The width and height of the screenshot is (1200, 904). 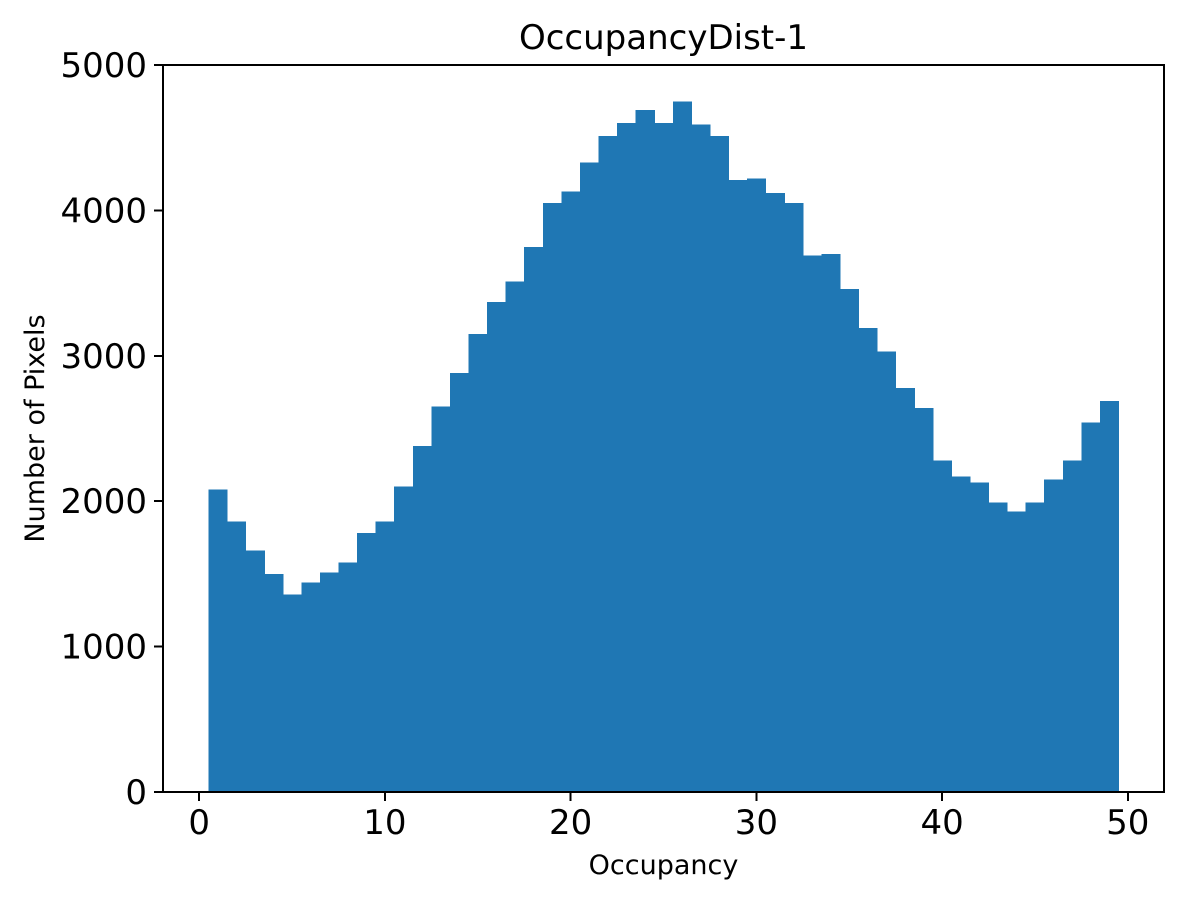 I want to click on x-tick-label: 40, so click(x=941, y=823).